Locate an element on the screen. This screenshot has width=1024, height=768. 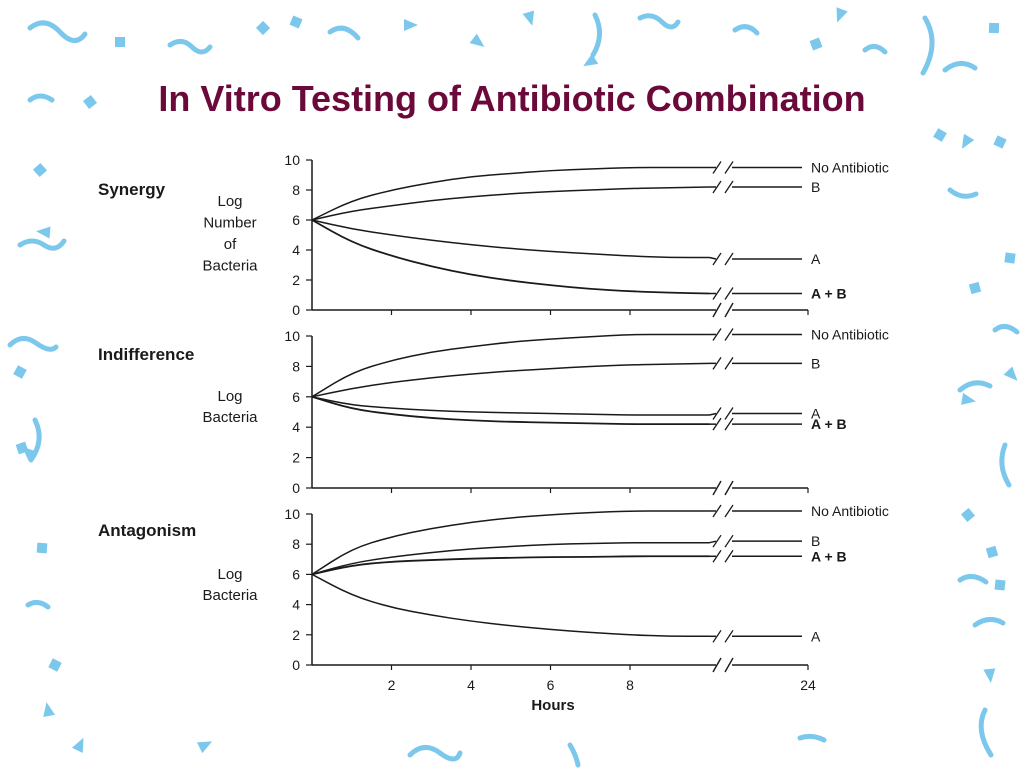
x-tick-label: 24 is located at coordinates (808, 685).